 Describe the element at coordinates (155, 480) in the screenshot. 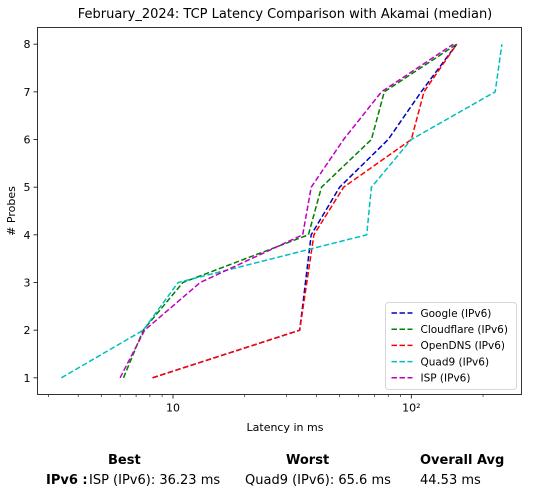

I see `best-value: ISP (IPv6): 36.23 ms` at that location.